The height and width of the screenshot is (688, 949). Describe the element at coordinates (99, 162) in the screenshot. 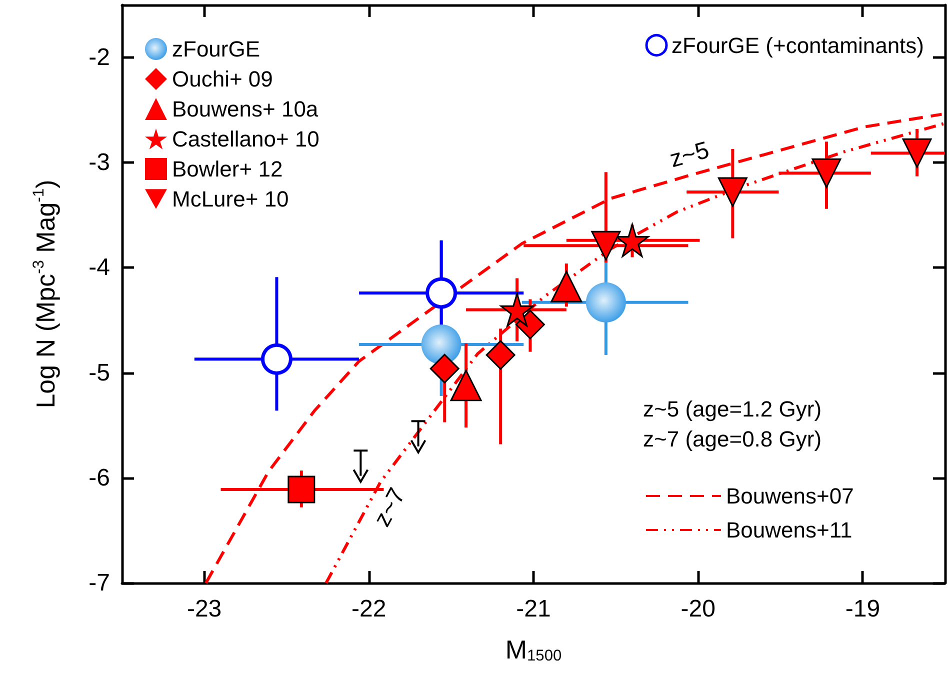

I see `y-tick-label: -3` at that location.